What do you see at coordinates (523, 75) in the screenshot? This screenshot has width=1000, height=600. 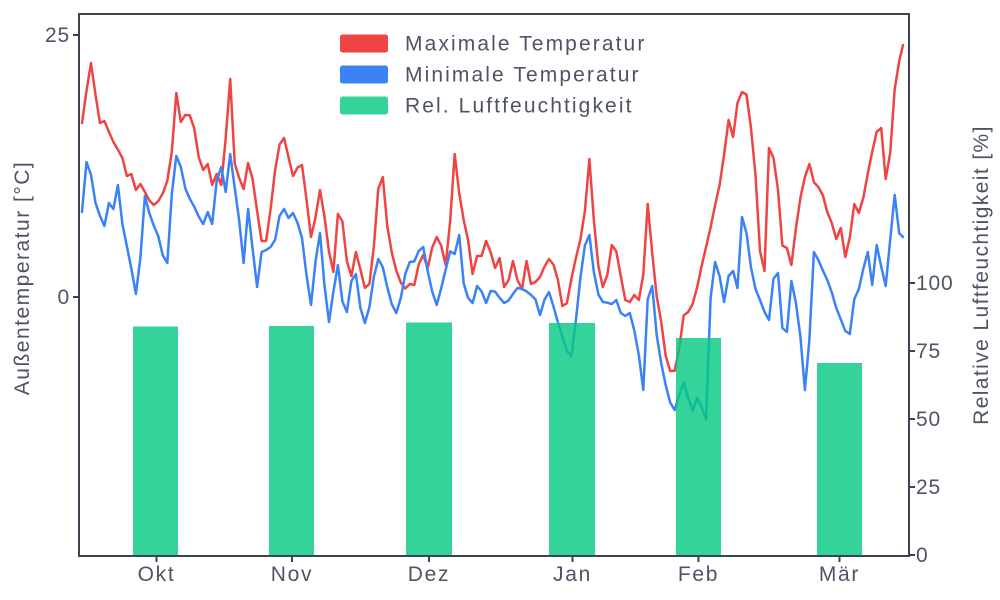 I see `svg-text: Minimale Temperatur` at bounding box center [523, 75].